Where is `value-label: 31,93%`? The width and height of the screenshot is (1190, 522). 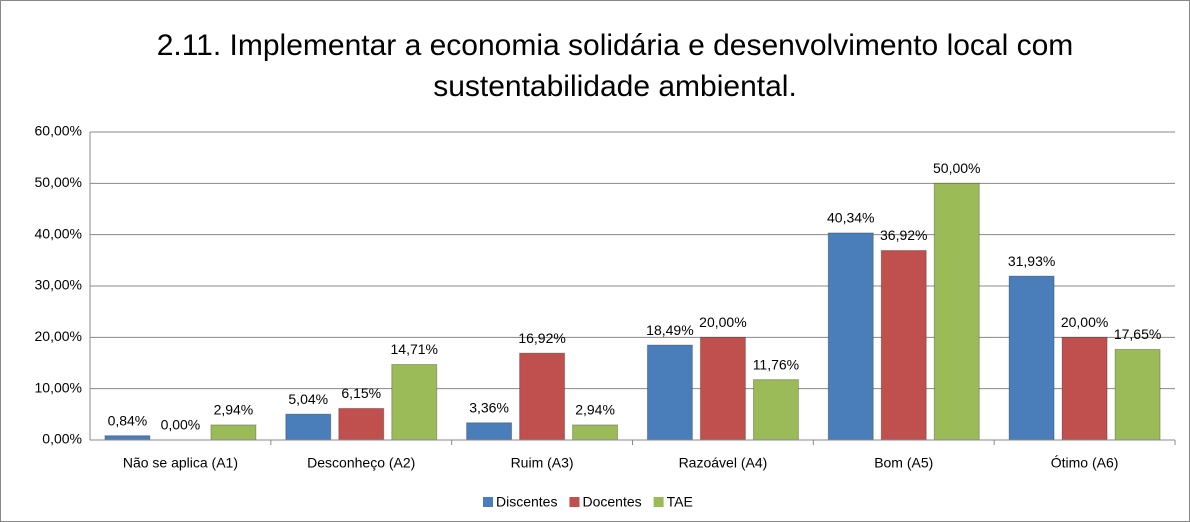
value-label: 31,93% is located at coordinates (1031, 261).